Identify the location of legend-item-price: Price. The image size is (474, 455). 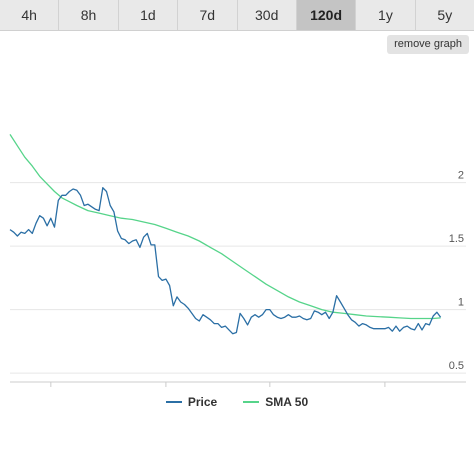
(191, 402).